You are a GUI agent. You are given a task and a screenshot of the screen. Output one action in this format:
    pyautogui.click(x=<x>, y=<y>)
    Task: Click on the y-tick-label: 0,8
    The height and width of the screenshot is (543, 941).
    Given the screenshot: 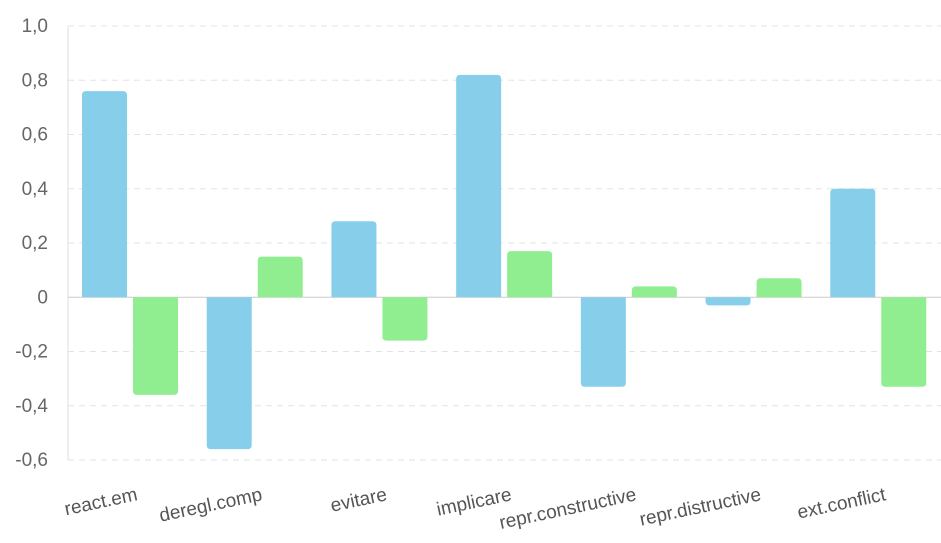 What is the action you would take?
    pyautogui.click(x=35, y=80)
    